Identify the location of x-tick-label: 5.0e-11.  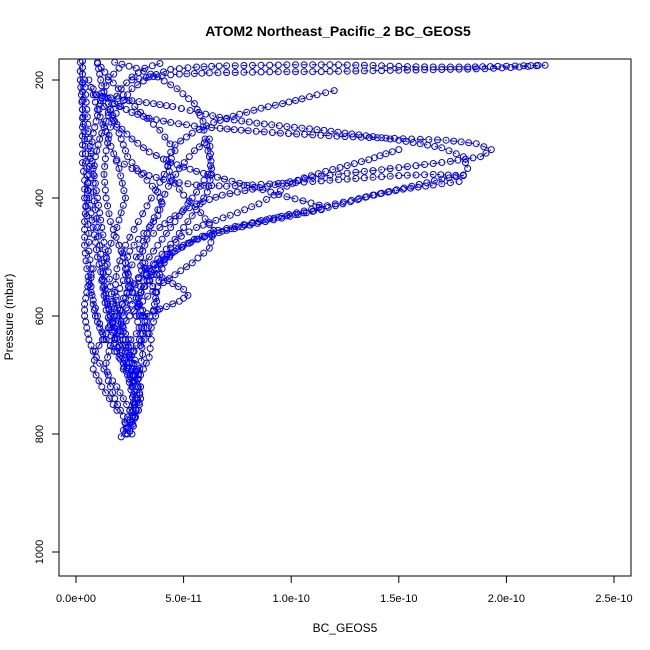
(183, 599).